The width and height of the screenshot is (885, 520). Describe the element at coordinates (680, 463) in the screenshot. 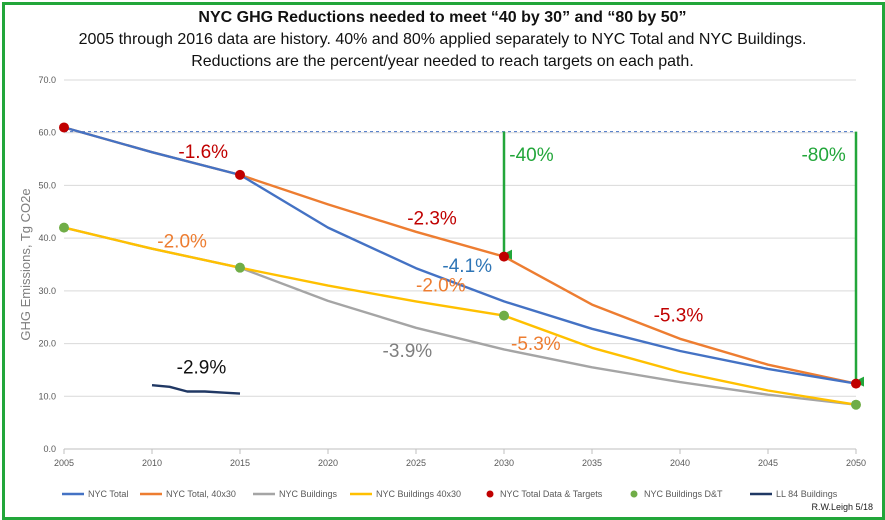

I see `x-tick-label: 2040` at that location.